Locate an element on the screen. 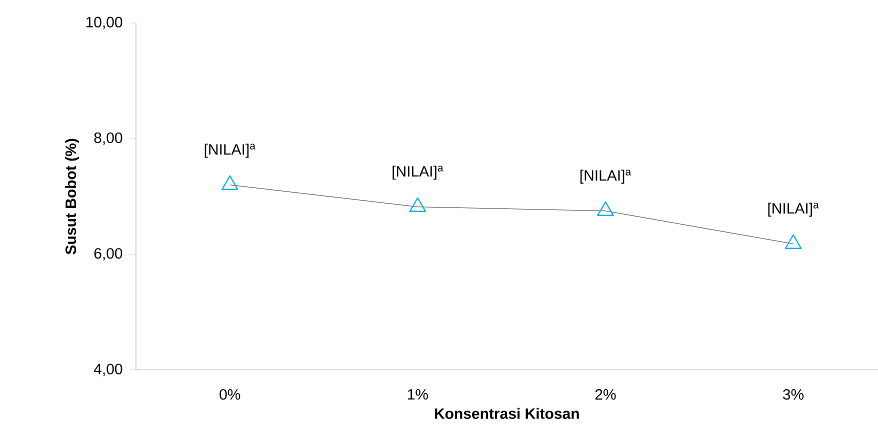 This screenshot has width=878, height=448. x-tick-label: 3% is located at coordinates (793, 394).